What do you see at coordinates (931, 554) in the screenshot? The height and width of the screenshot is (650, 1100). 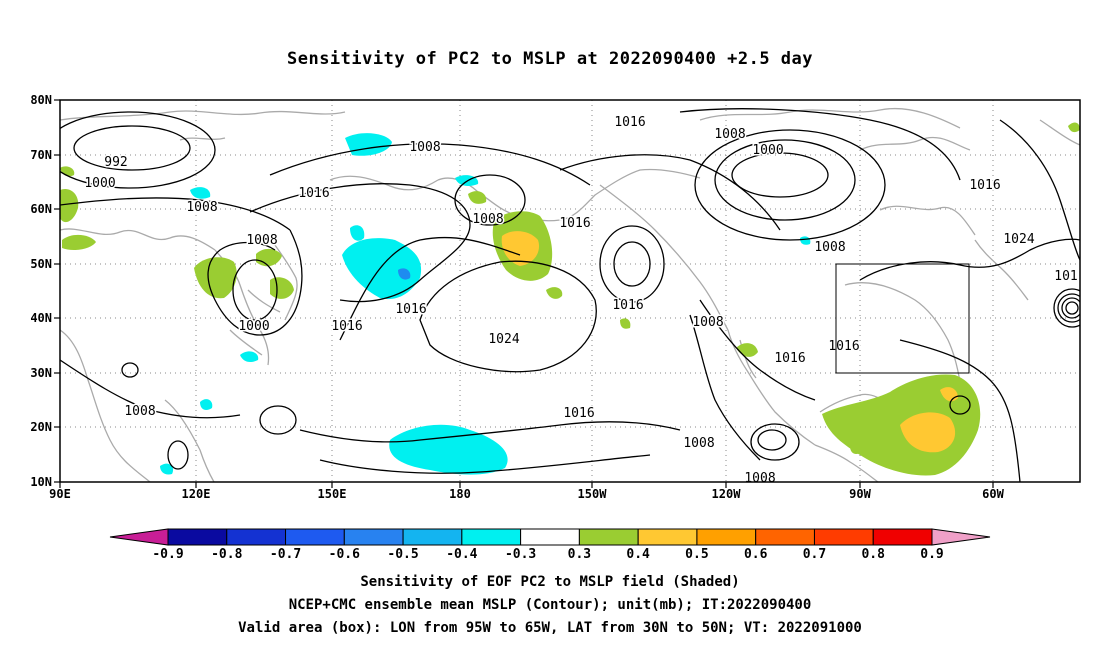 I see `colorbar-label: 0.9` at bounding box center [931, 554].